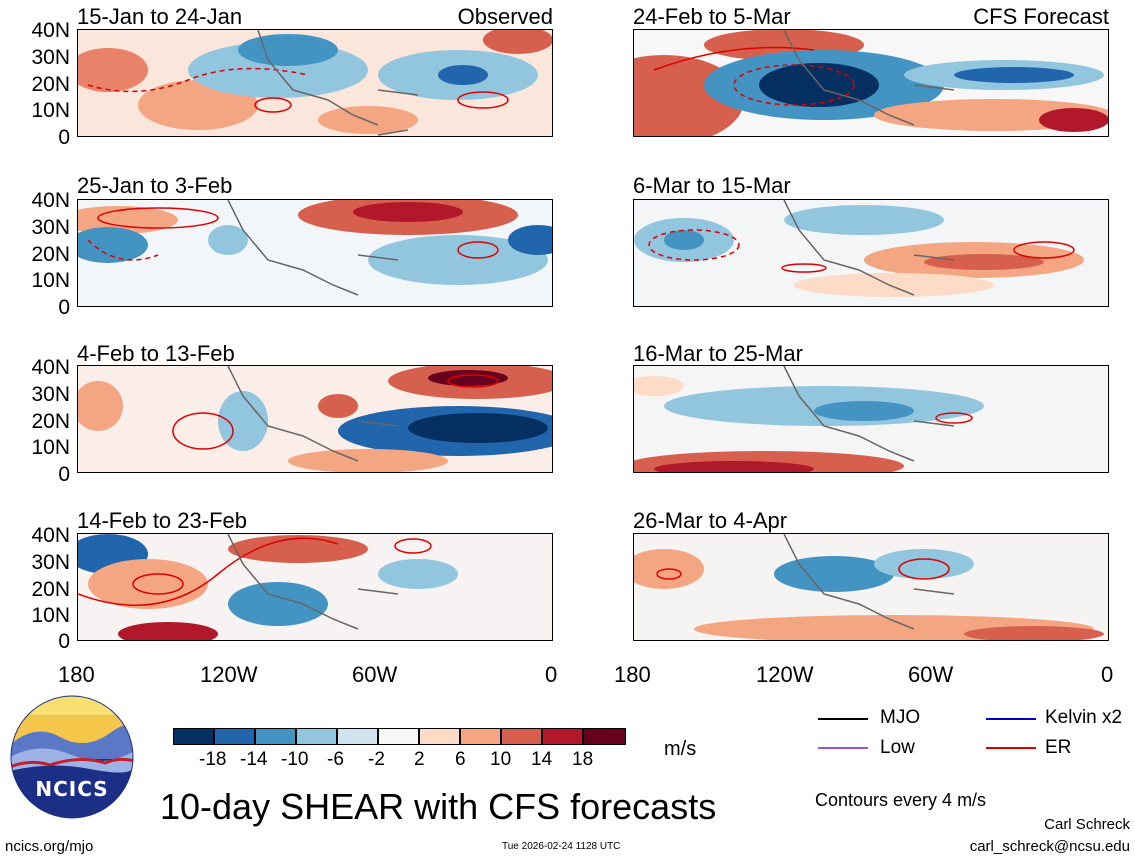 The height and width of the screenshot is (859, 1135). What do you see at coordinates (1049, 846) in the screenshot?
I see `author-email: carl_schreck@ncsu.edu` at bounding box center [1049, 846].